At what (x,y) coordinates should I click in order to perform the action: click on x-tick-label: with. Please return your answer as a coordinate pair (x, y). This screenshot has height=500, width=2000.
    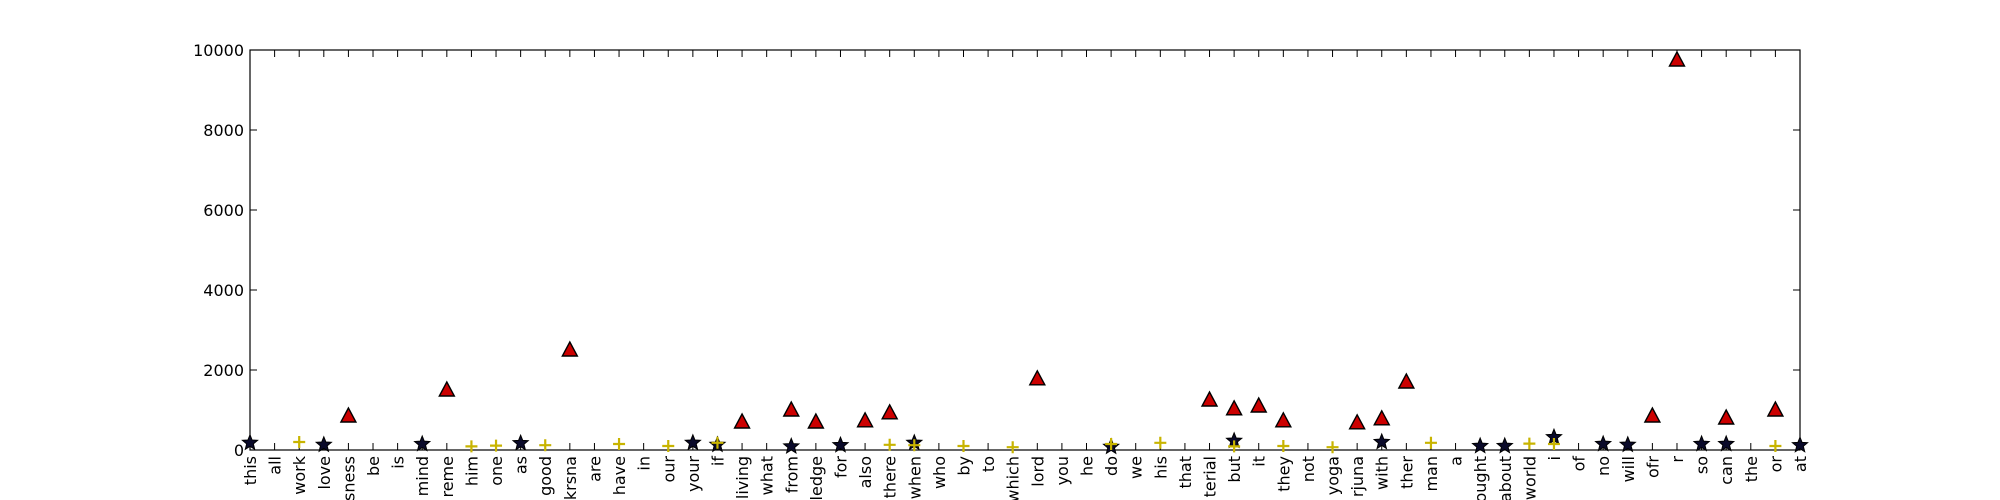
    Looking at the image, I should click on (1382, 473).